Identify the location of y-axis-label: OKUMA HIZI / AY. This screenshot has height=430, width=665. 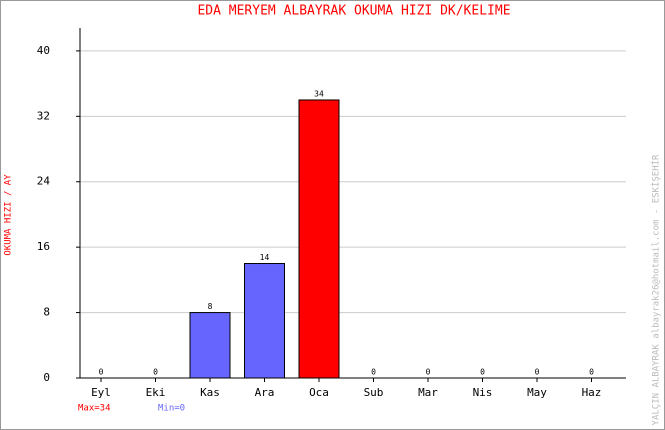
(9, 215).